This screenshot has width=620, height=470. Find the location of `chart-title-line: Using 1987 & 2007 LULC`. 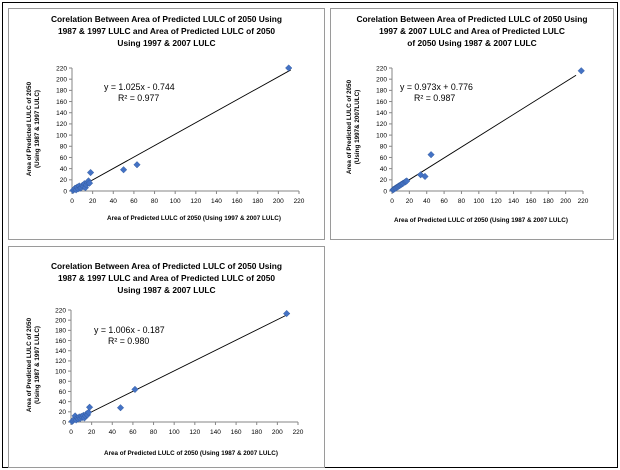

chart-title-line: Using 1987 & 2007 LULC is located at coordinates (166, 290).